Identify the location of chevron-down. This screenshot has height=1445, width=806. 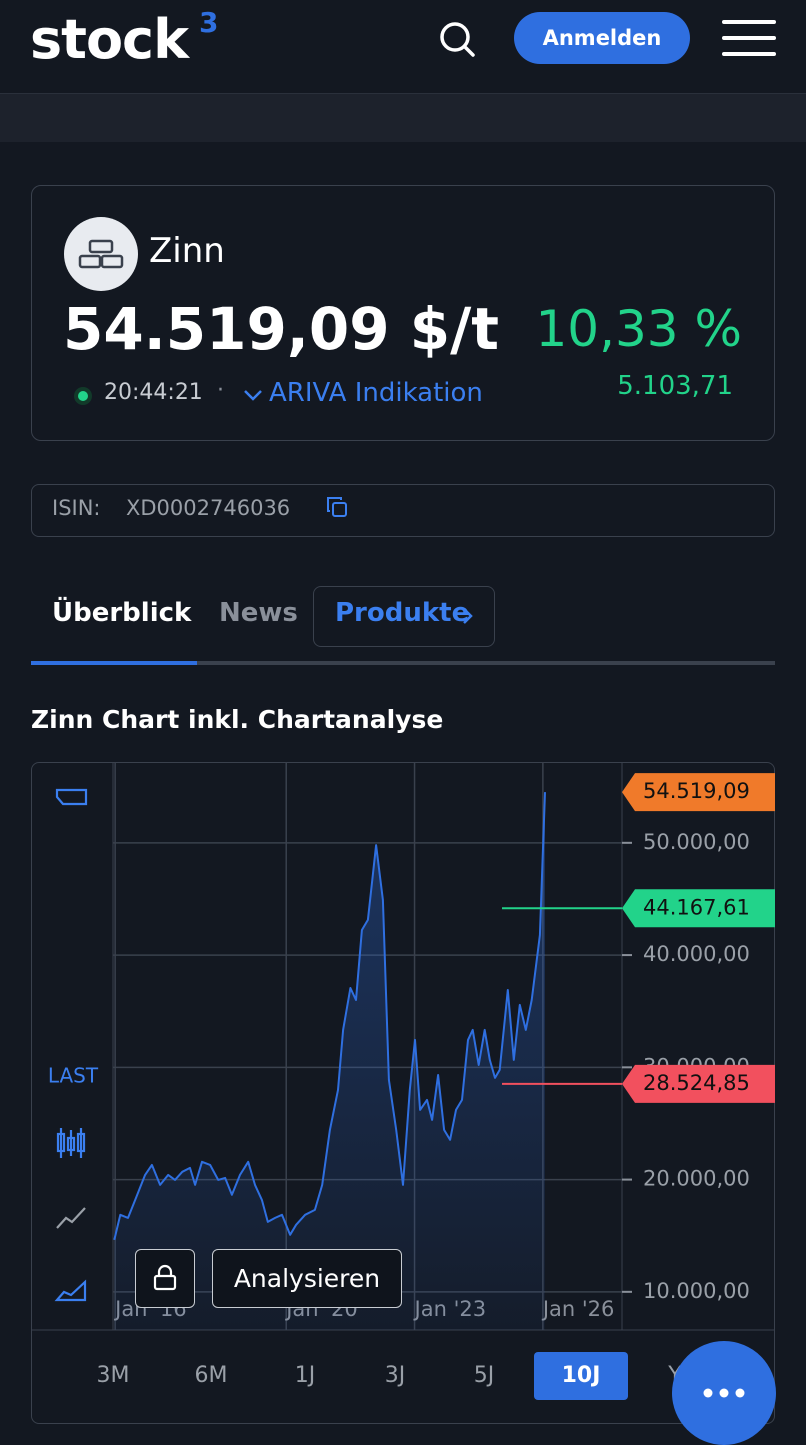
(253, 395).